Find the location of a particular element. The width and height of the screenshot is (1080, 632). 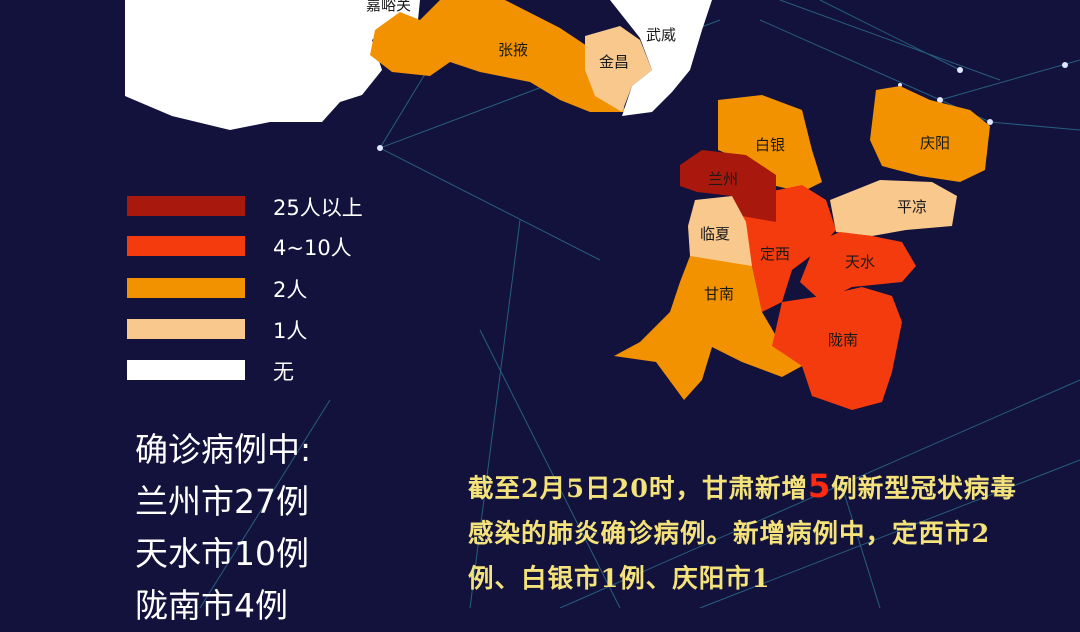

label-wuwei: 武威 is located at coordinates (661, 35).